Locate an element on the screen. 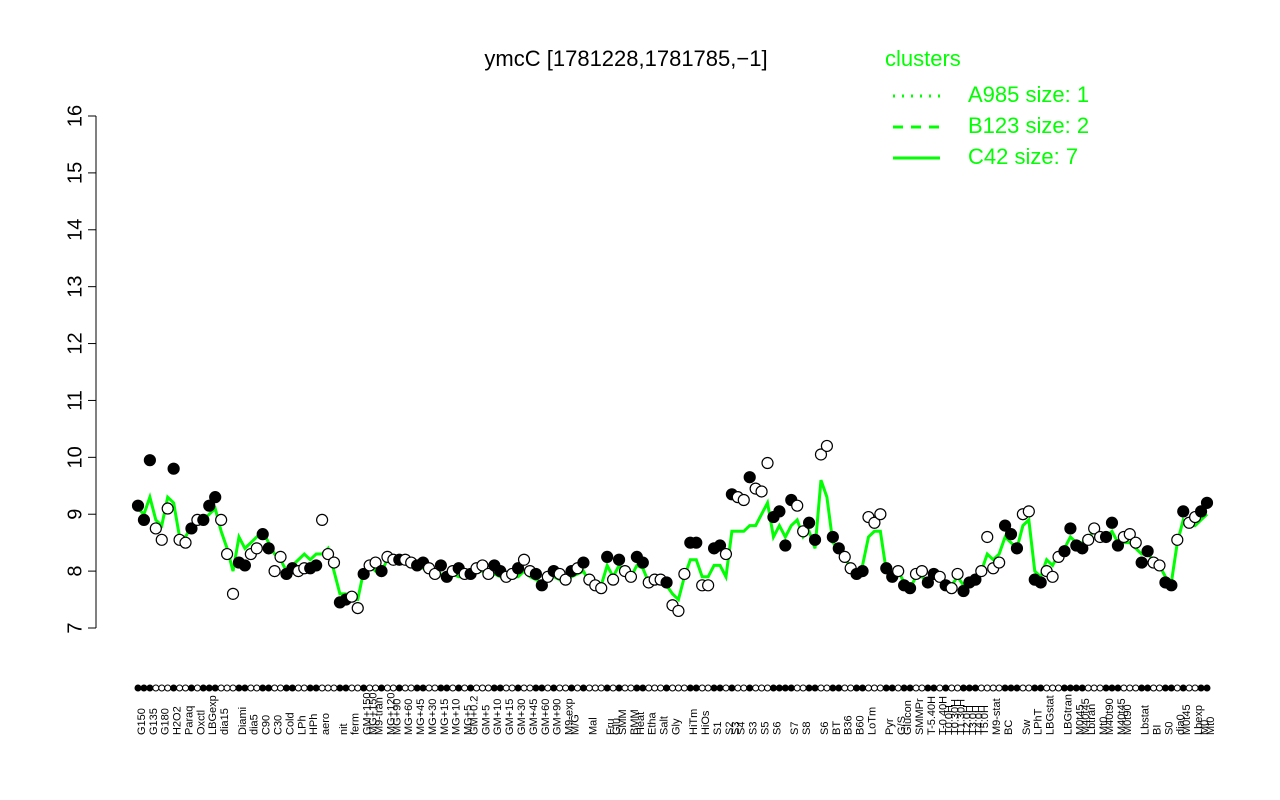 This screenshot has width=1280, height=800. x-tick-label: G150 is located at coordinates (142, 721).